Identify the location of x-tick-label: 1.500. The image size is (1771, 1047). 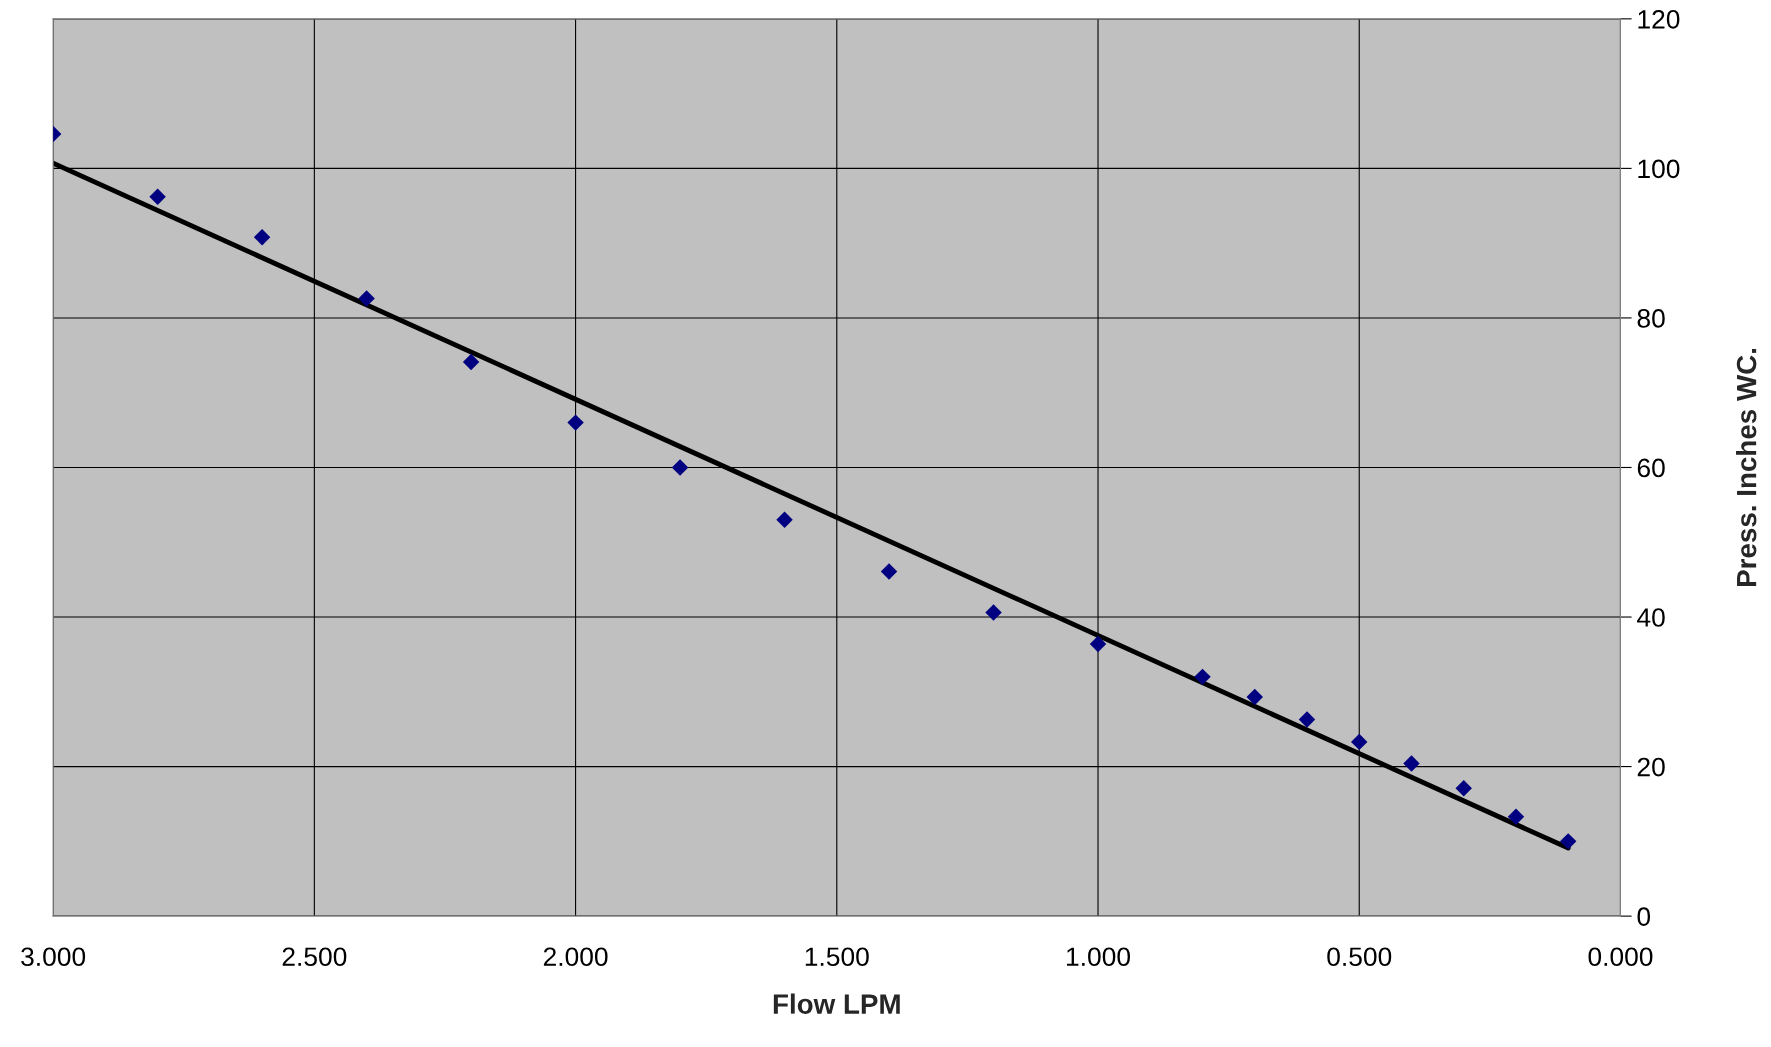
(837, 957).